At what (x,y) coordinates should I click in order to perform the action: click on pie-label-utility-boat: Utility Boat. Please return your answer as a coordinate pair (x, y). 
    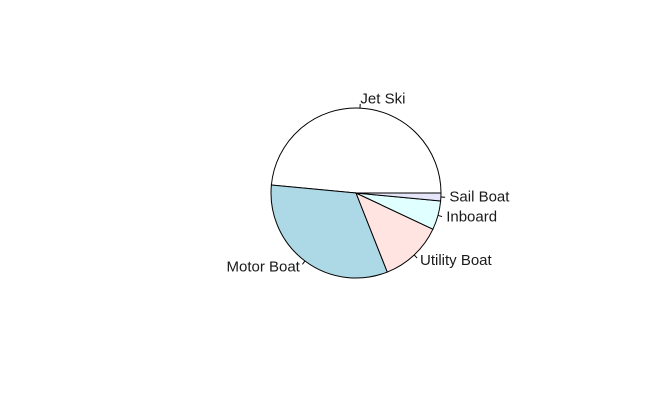
    Looking at the image, I should click on (456, 260).